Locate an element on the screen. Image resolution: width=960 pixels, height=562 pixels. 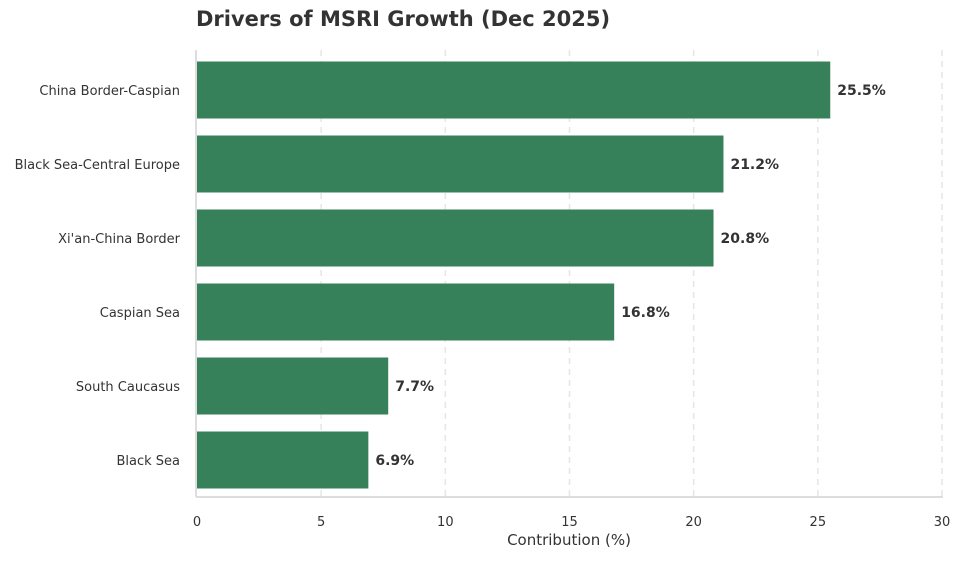
y-tick-label: Black Sea-Central Europe is located at coordinates (97, 165).